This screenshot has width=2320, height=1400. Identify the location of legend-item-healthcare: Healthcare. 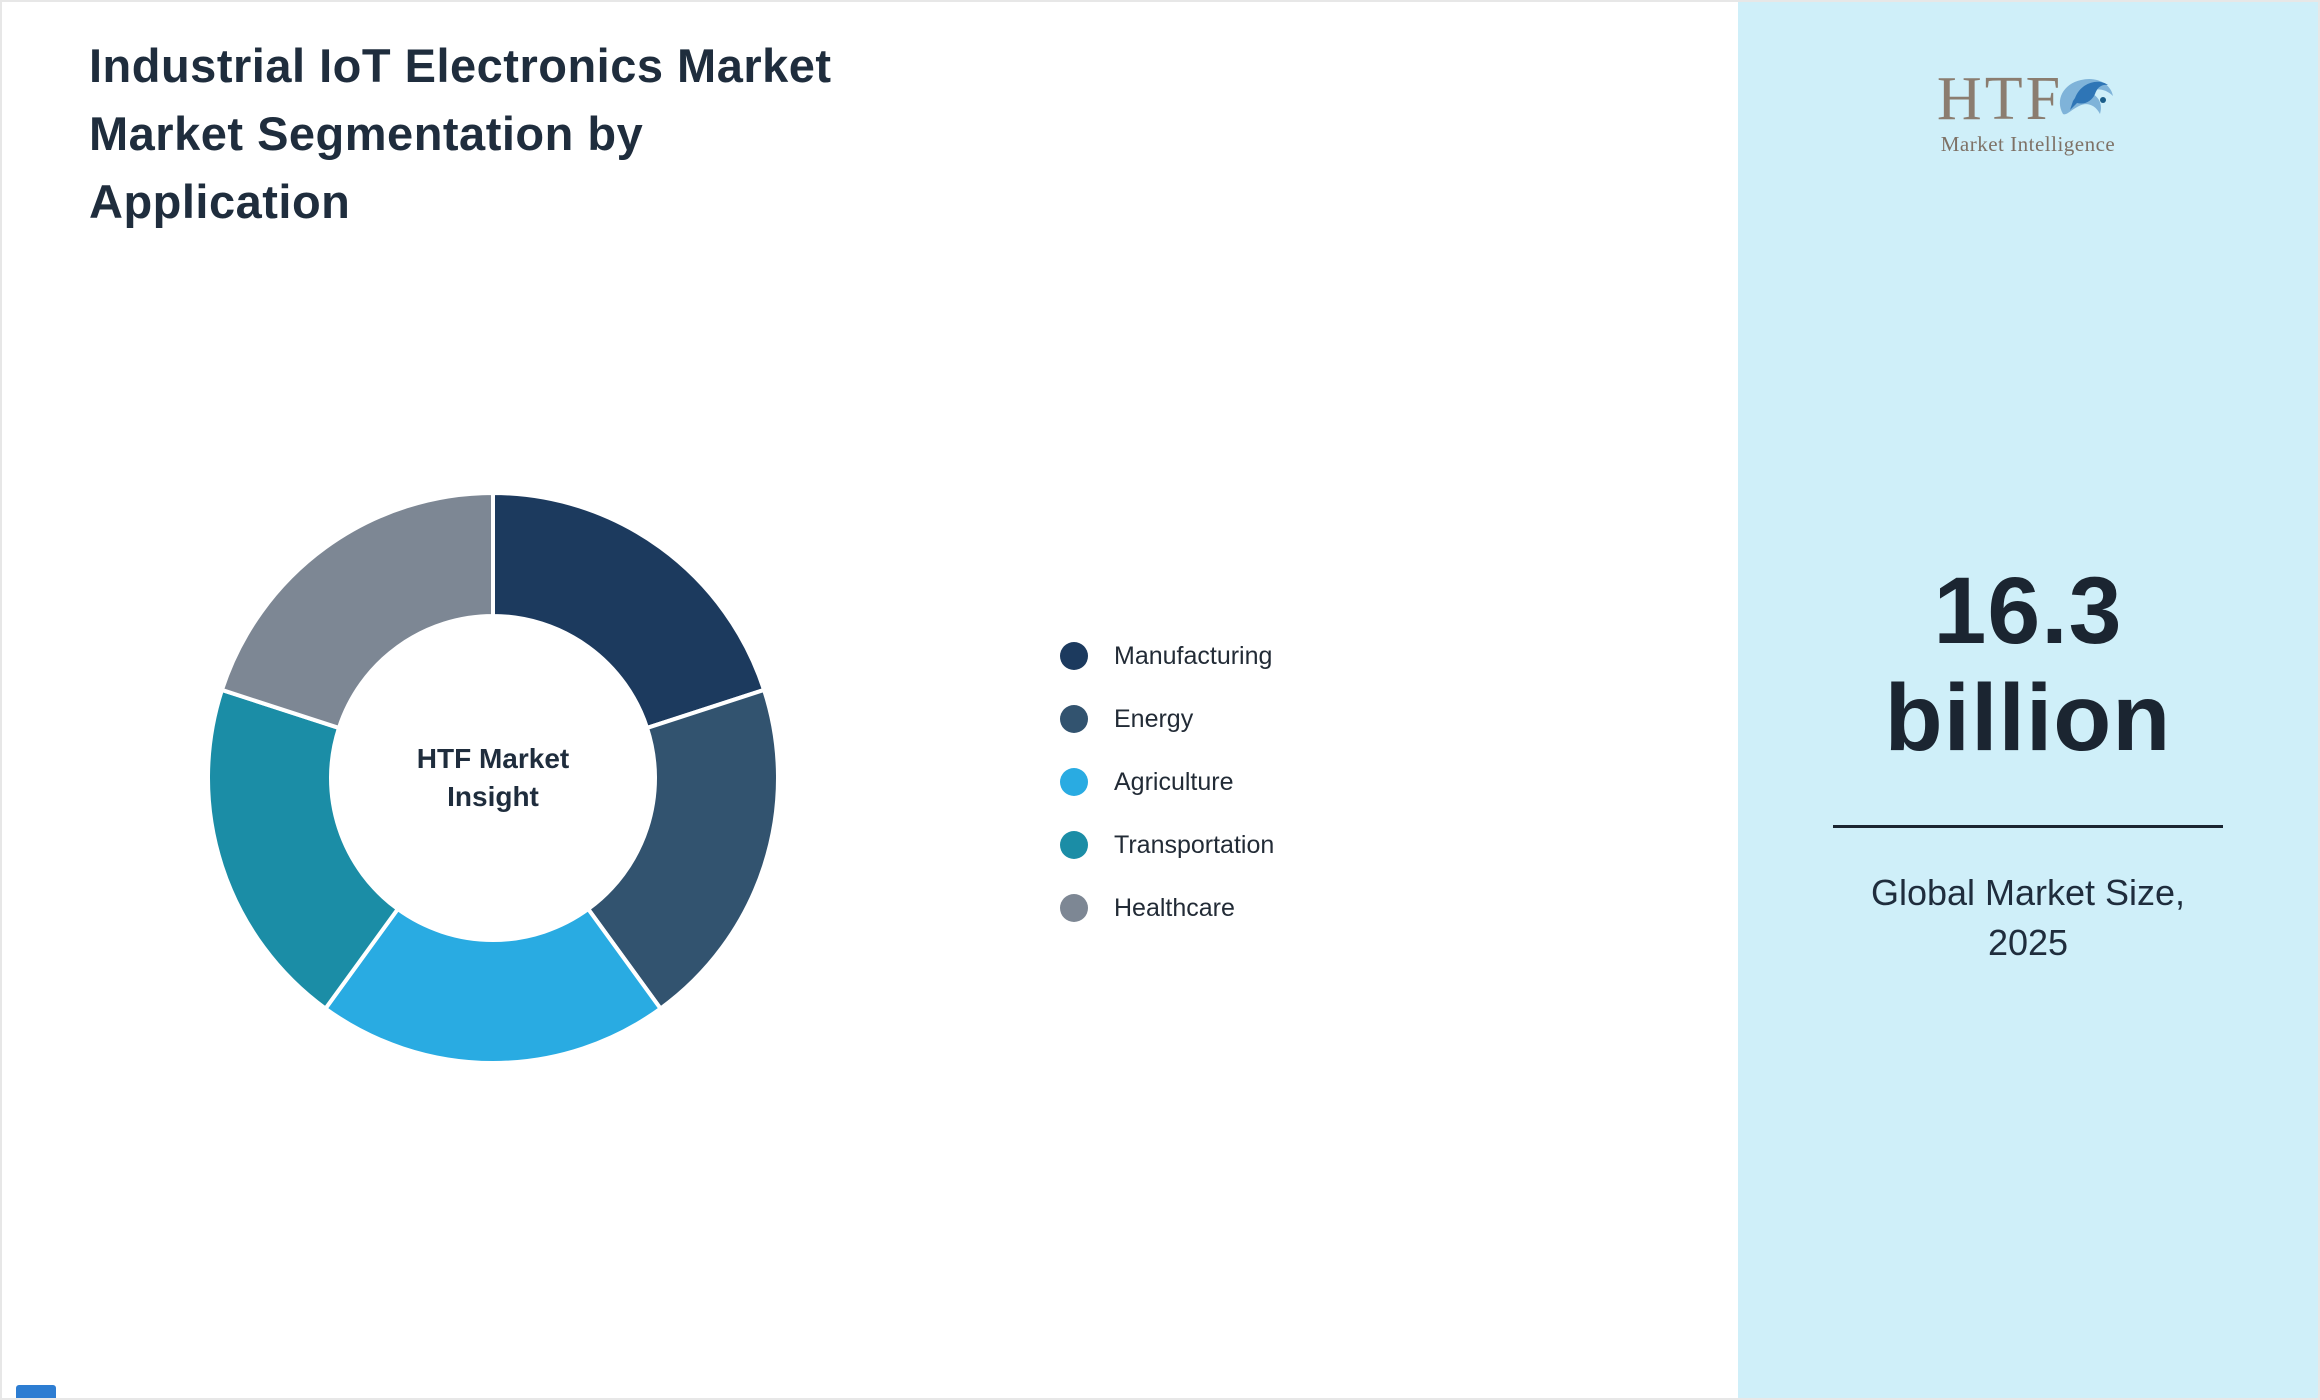
(1167, 908).